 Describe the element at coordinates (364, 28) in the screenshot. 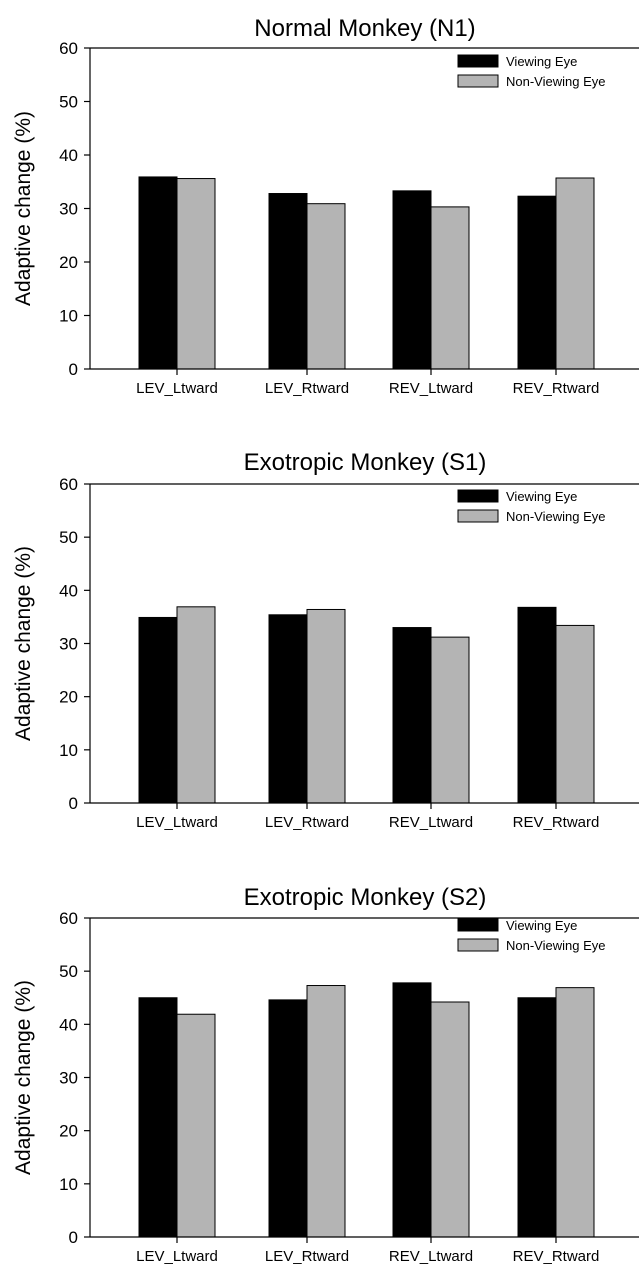

I see `chart-title: Normal Monkey (N1)` at that location.